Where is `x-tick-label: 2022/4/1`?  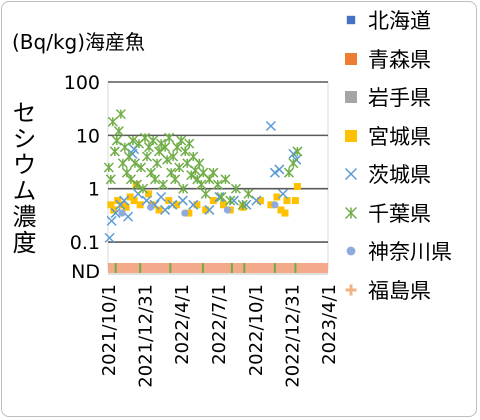 x-tick-label: 2022/4/1 is located at coordinates (182, 324).